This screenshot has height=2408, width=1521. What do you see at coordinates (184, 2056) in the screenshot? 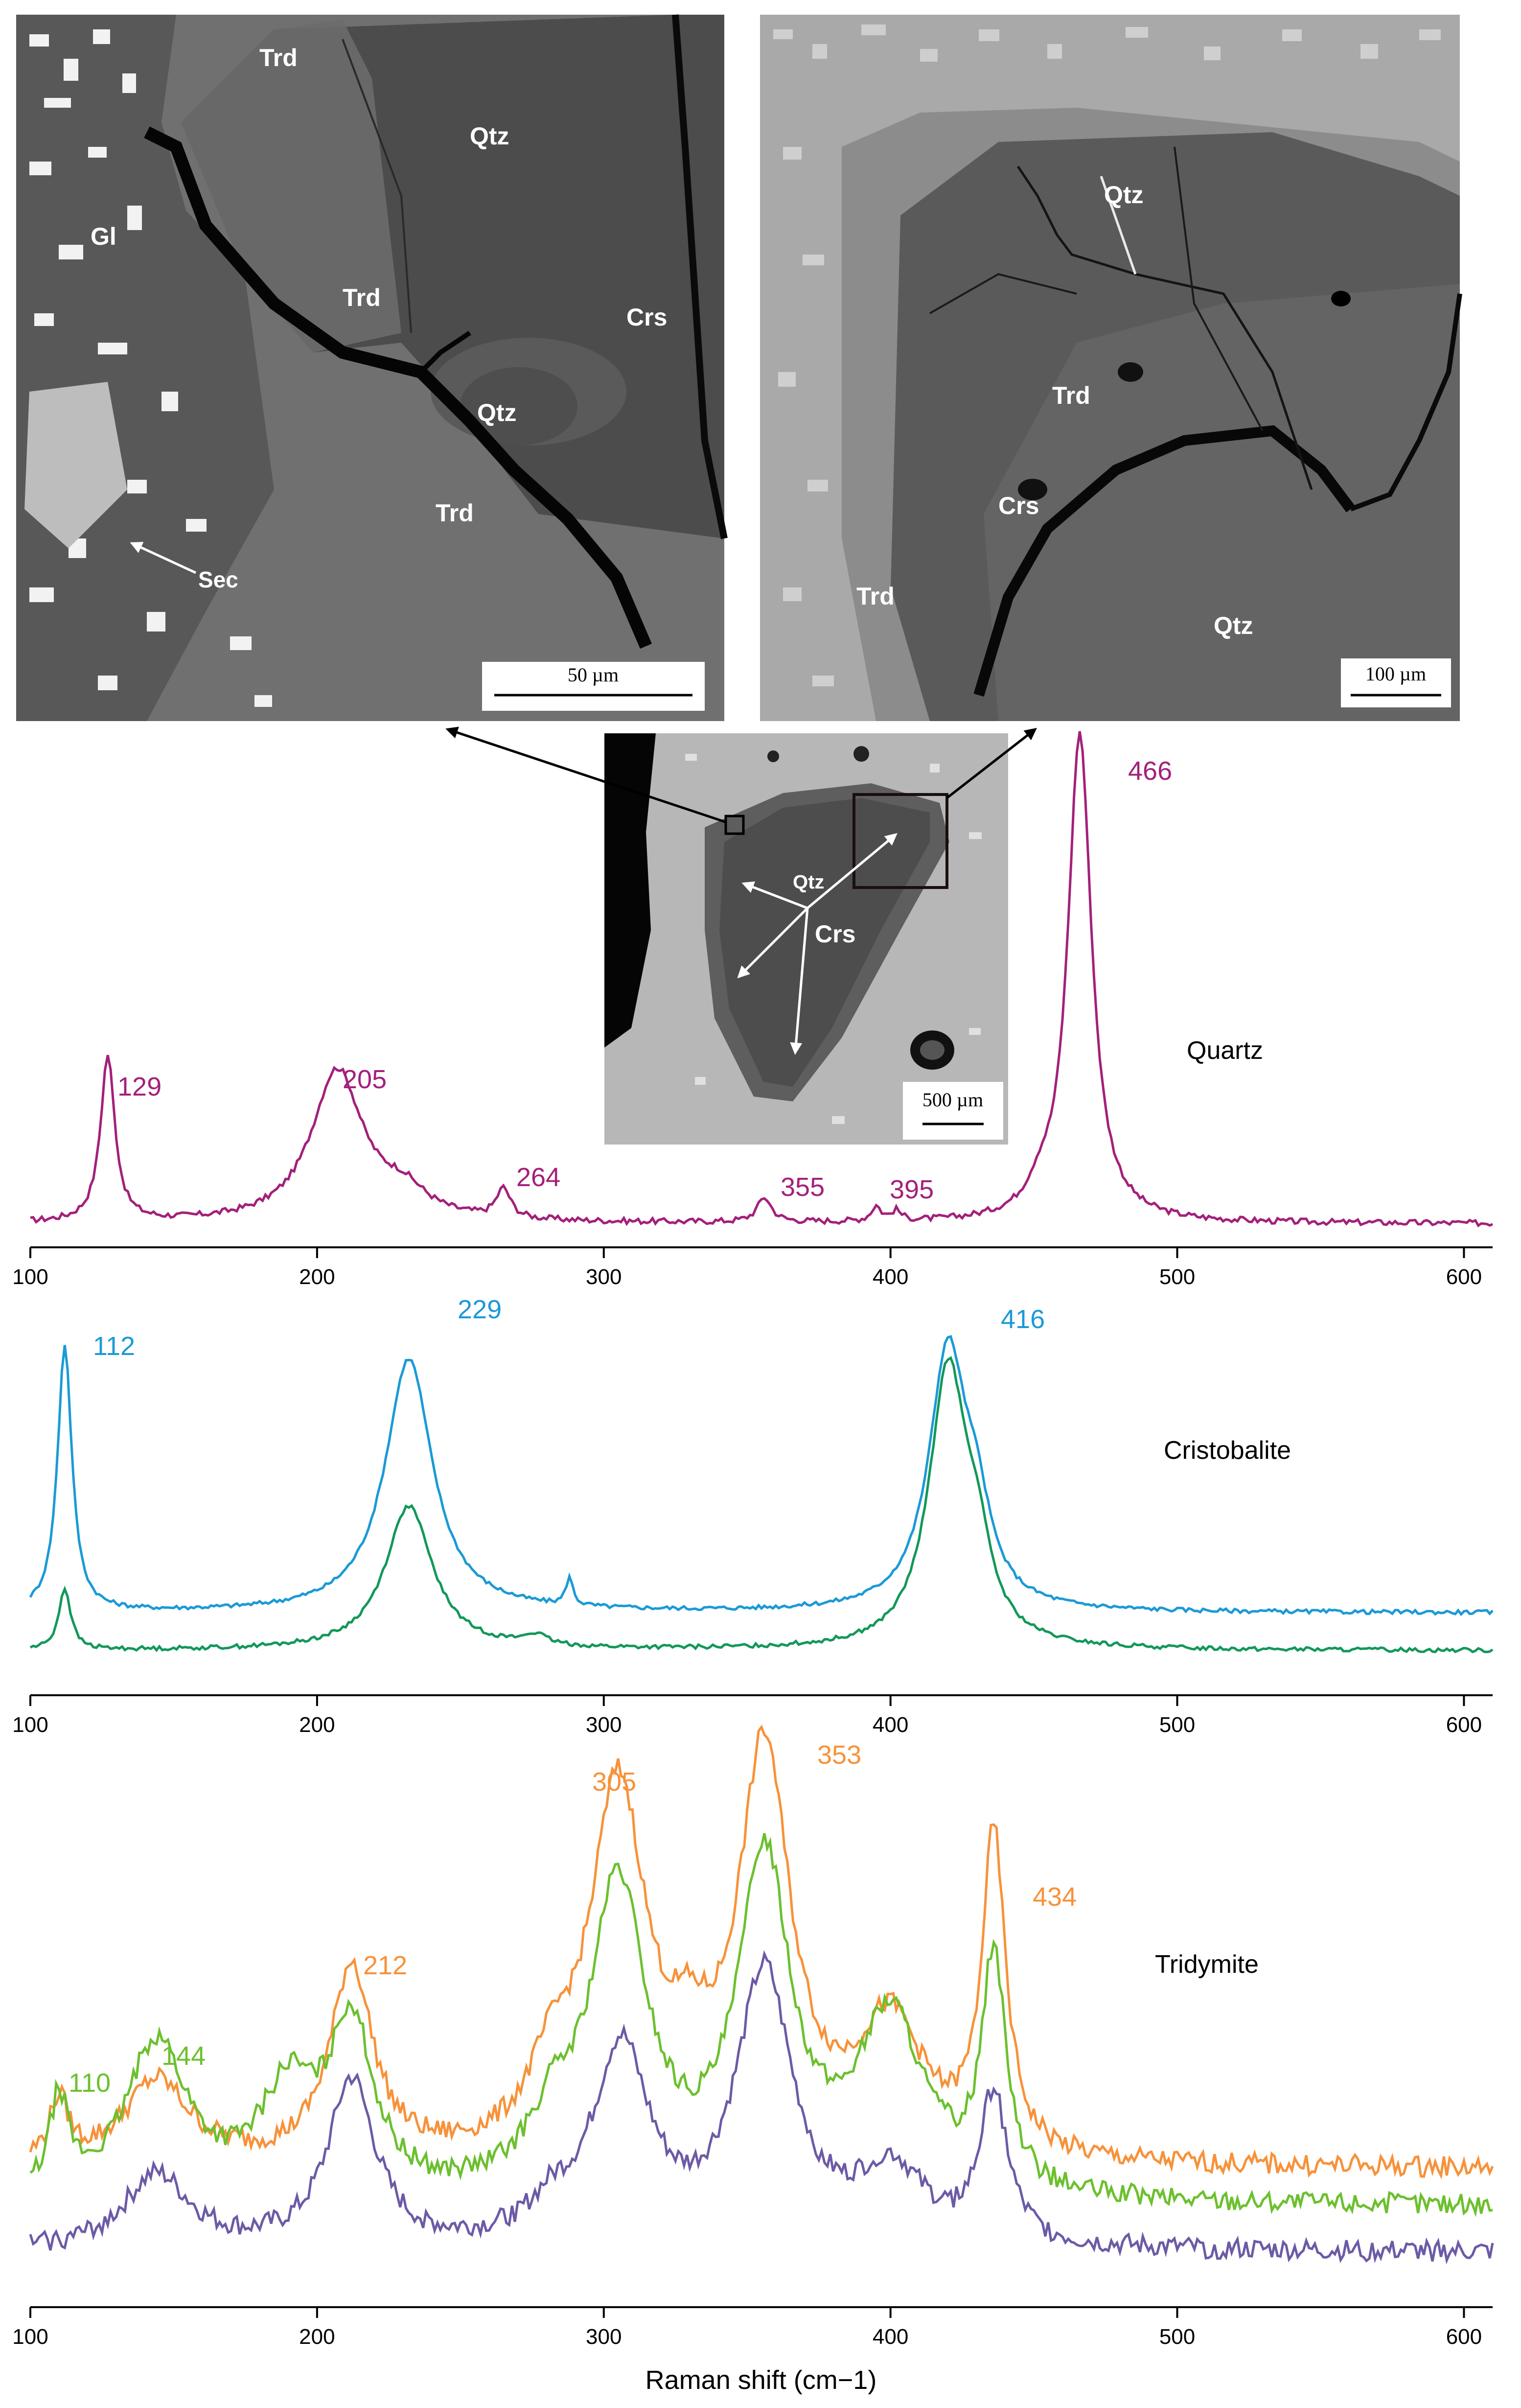
I see `peak-label: 144` at bounding box center [184, 2056].